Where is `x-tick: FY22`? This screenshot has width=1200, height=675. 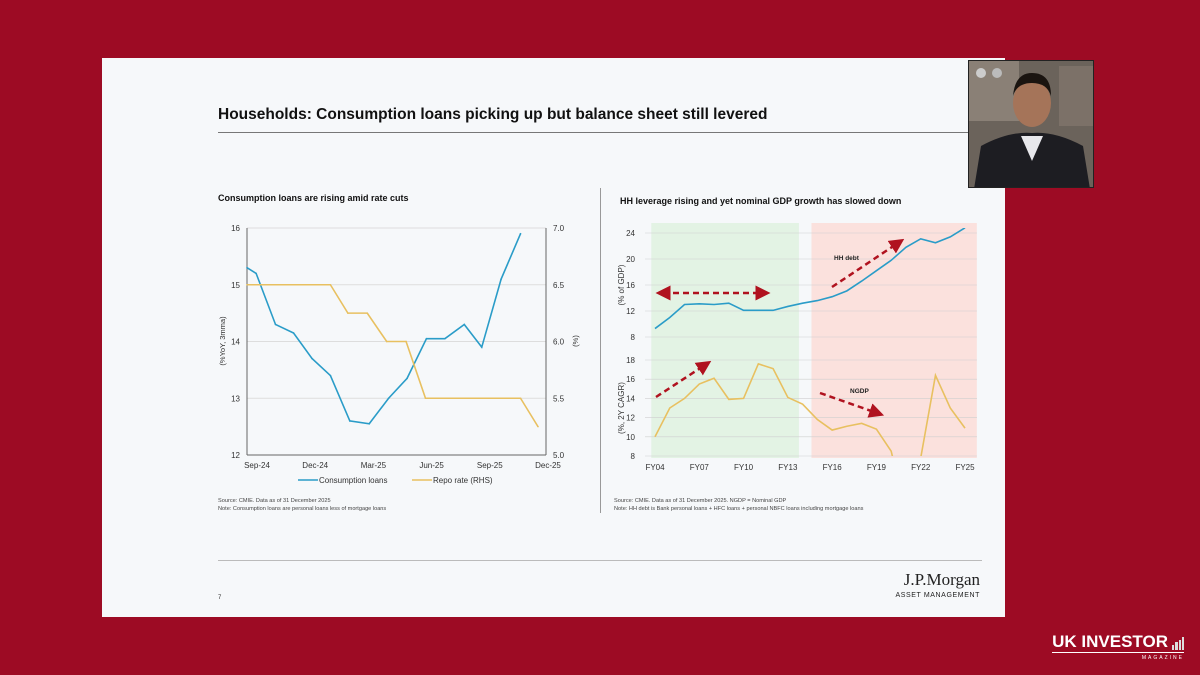 x-tick: FY22 is located at coordinates (921, 467).